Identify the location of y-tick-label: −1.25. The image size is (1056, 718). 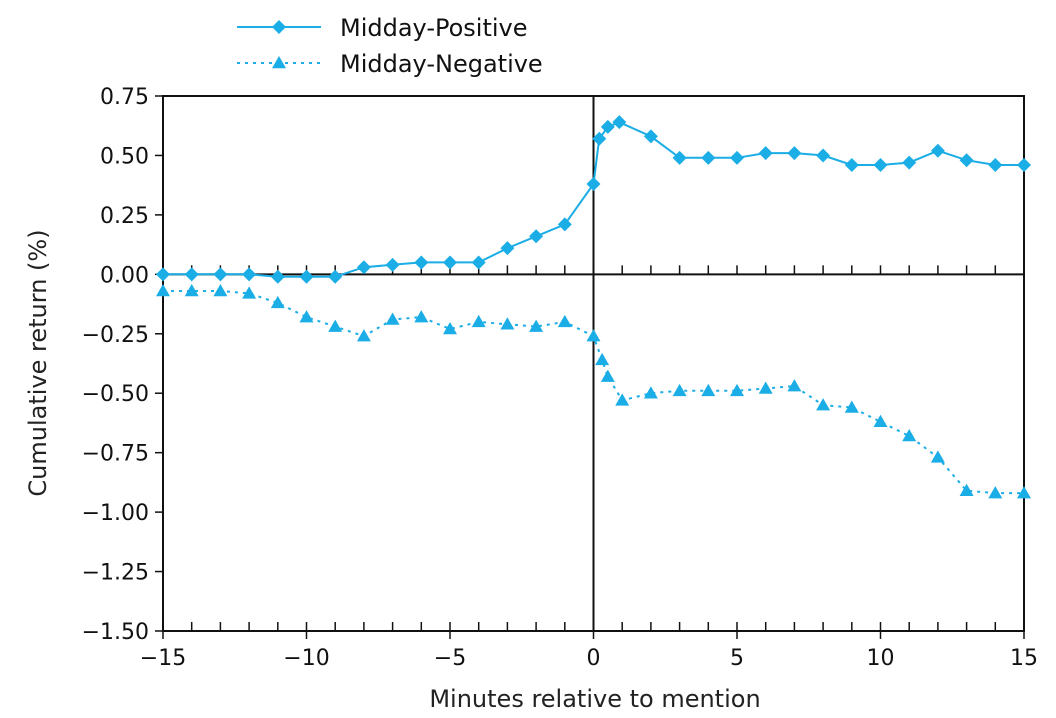
(115, 573).